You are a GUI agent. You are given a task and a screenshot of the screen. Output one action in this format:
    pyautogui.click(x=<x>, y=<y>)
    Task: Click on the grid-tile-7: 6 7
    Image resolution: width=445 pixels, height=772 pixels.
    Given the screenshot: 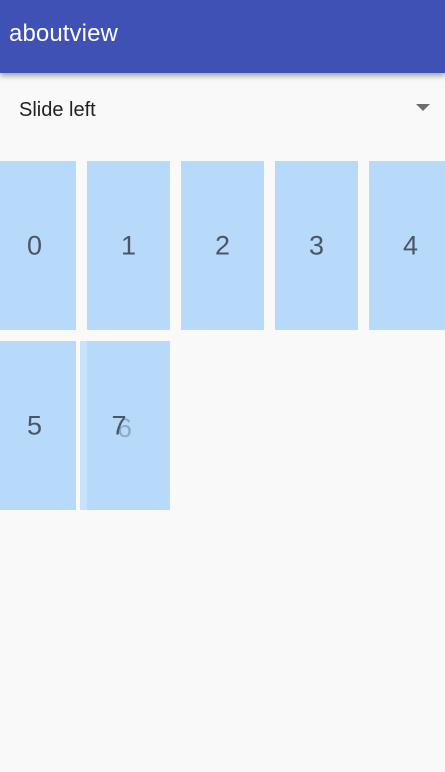 What is the action you would take?
    pyautogui.click(x=128, y=425)
    